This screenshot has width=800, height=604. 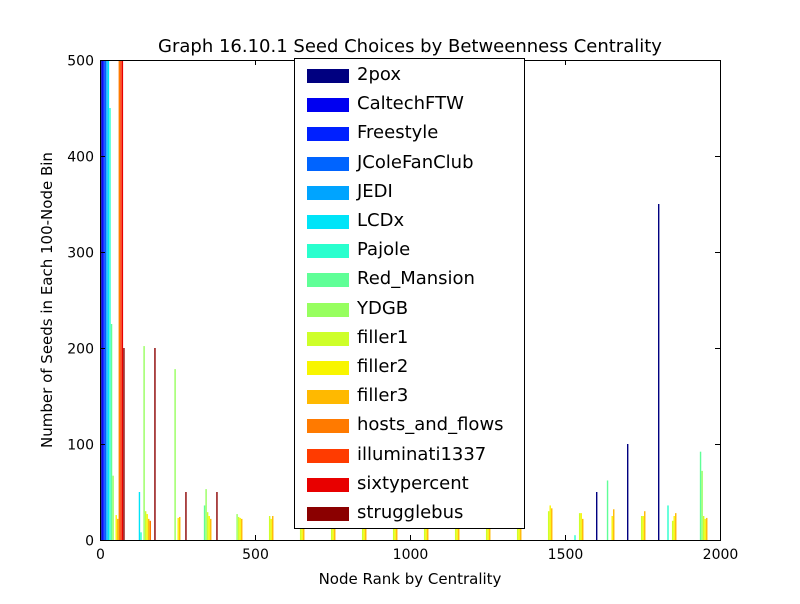 I want to click on legend-label: filler3, so click(x=383, y=396).